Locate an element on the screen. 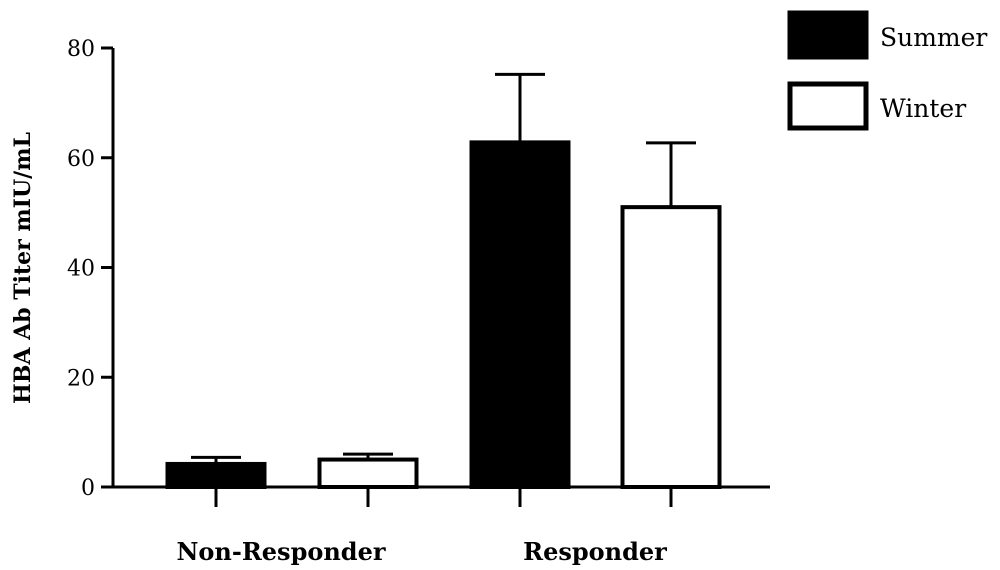 The image size is (1000, 570). y-tick-label: 40 is located at coordinates (81, 269).